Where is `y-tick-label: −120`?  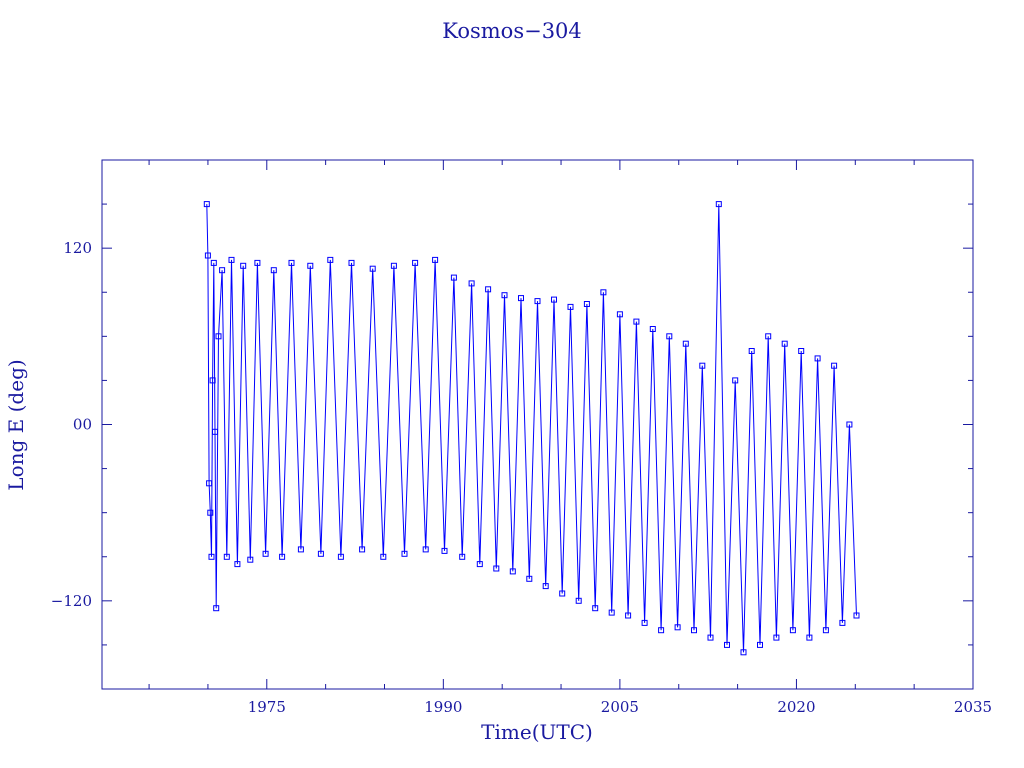
y-tick-label: −120 is located at coordinates (71, 601).